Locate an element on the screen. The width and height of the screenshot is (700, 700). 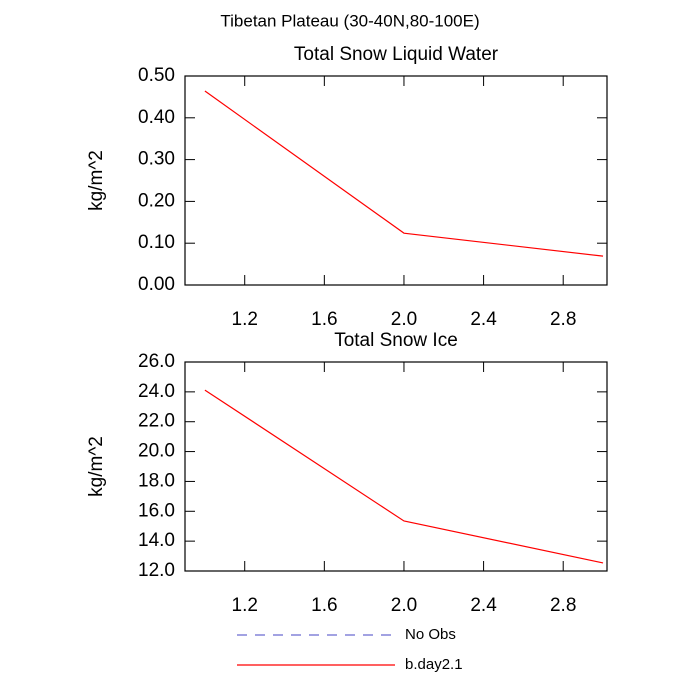
chart-title: Total Snow Liquid Water is located at coordinates (396, 54).